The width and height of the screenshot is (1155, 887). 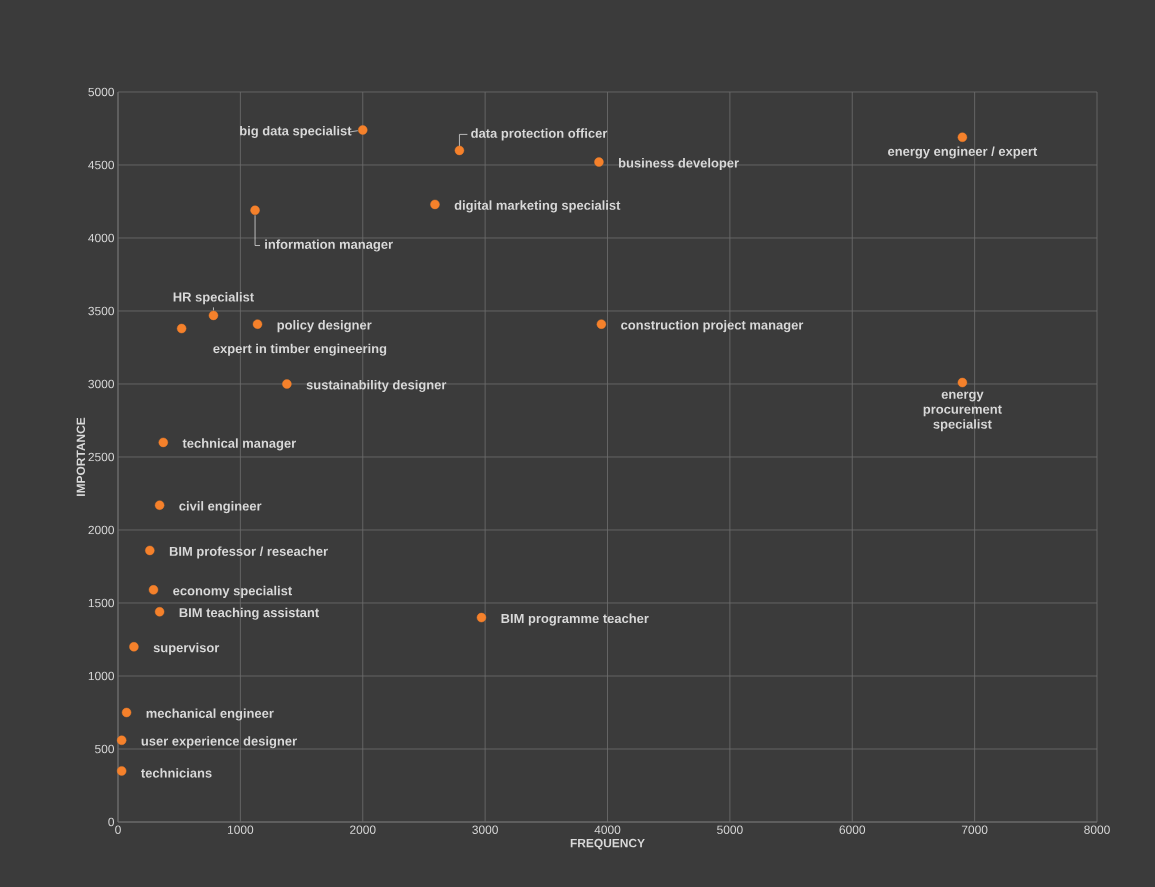 What do you see at coordinates (101, 530) in the screenshot?
I see `y-tick-label: 2000` at bounding box center [101, 530].